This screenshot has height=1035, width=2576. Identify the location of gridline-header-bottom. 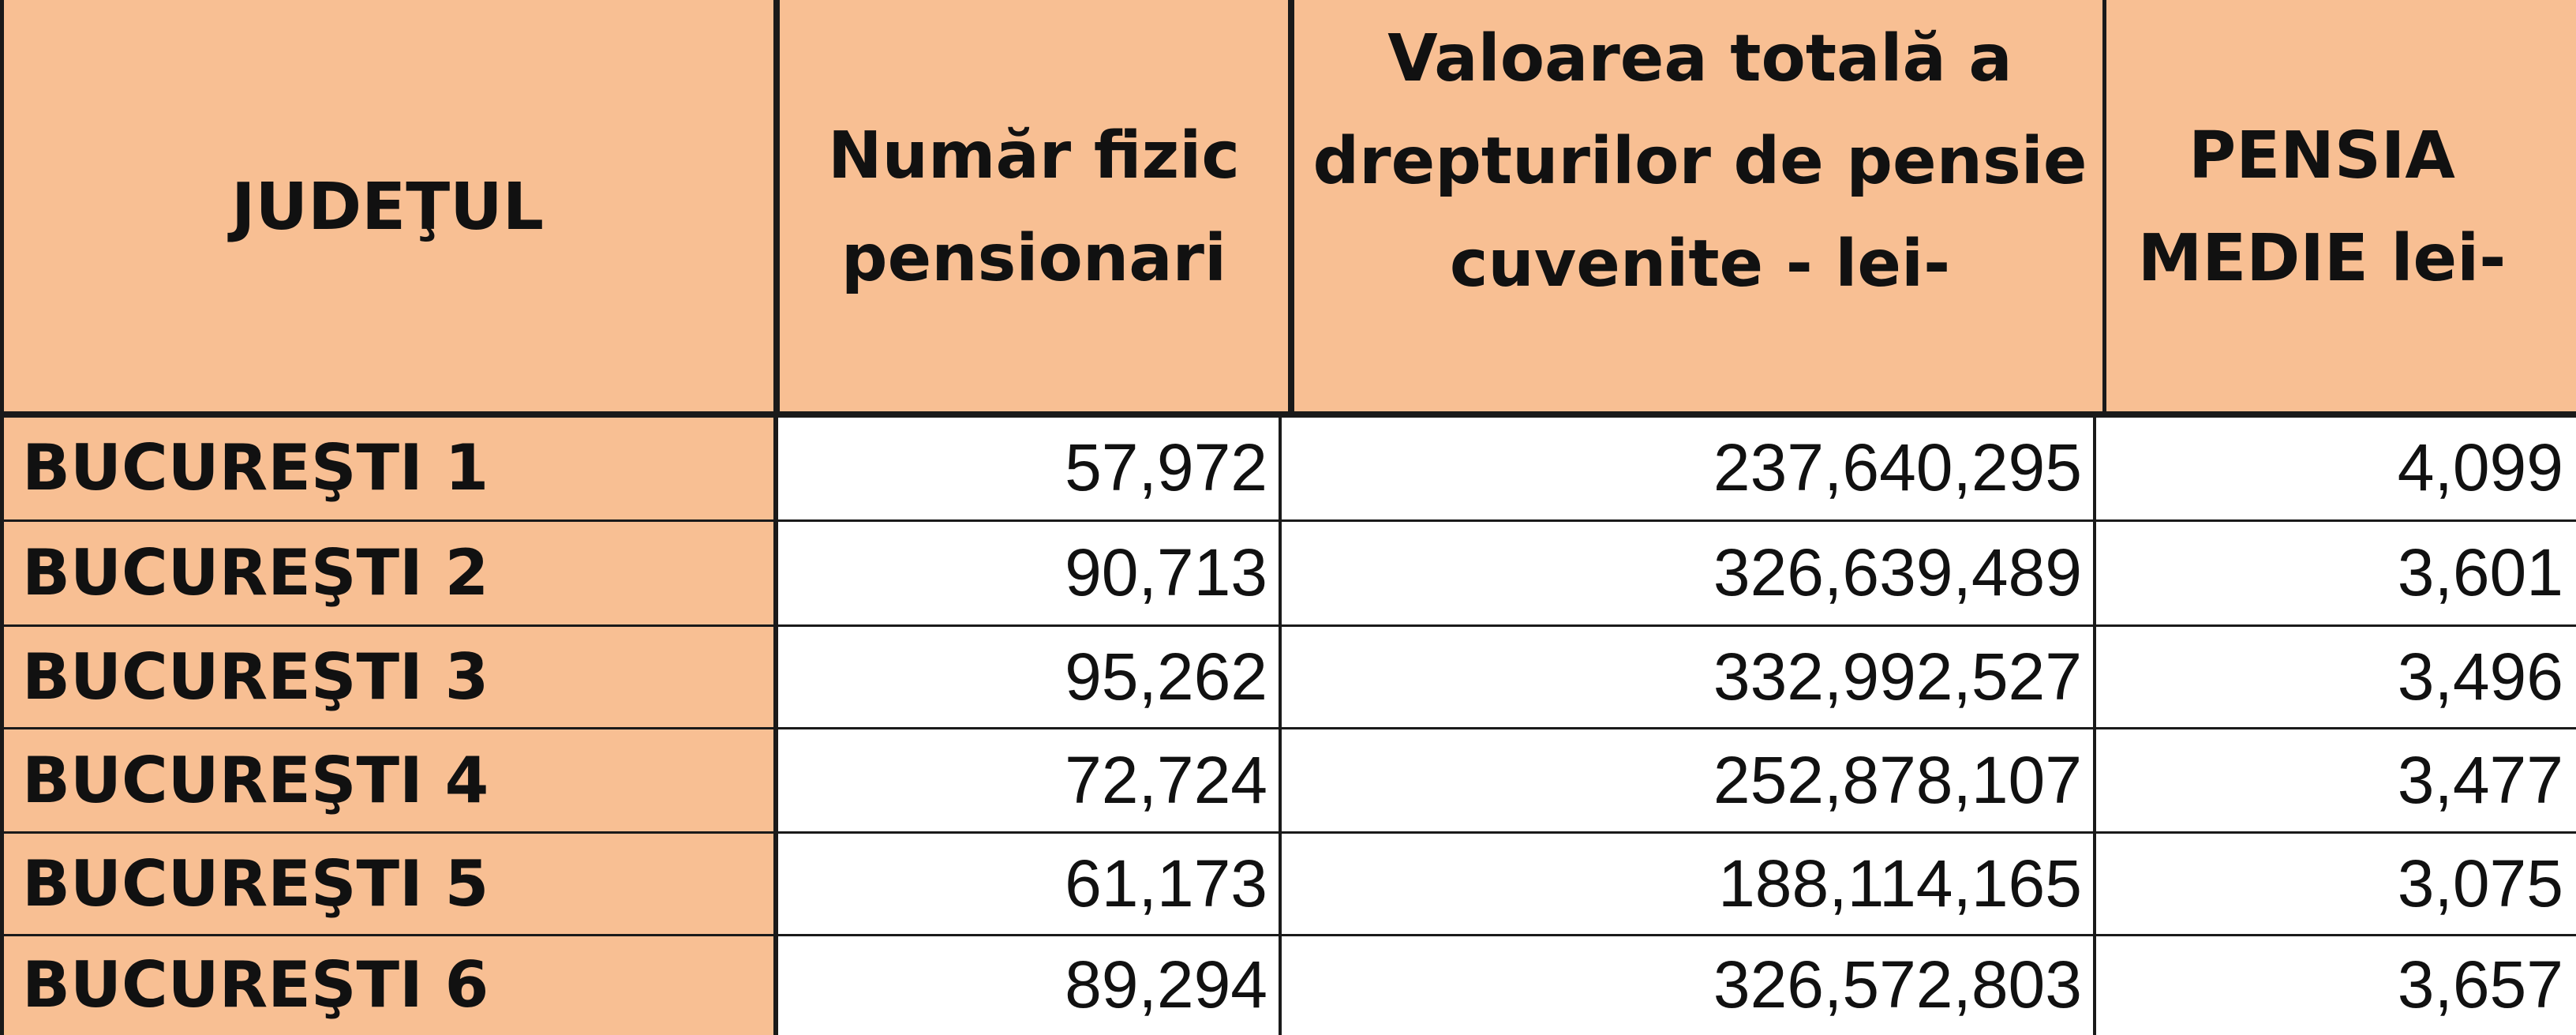
(1288, 414).